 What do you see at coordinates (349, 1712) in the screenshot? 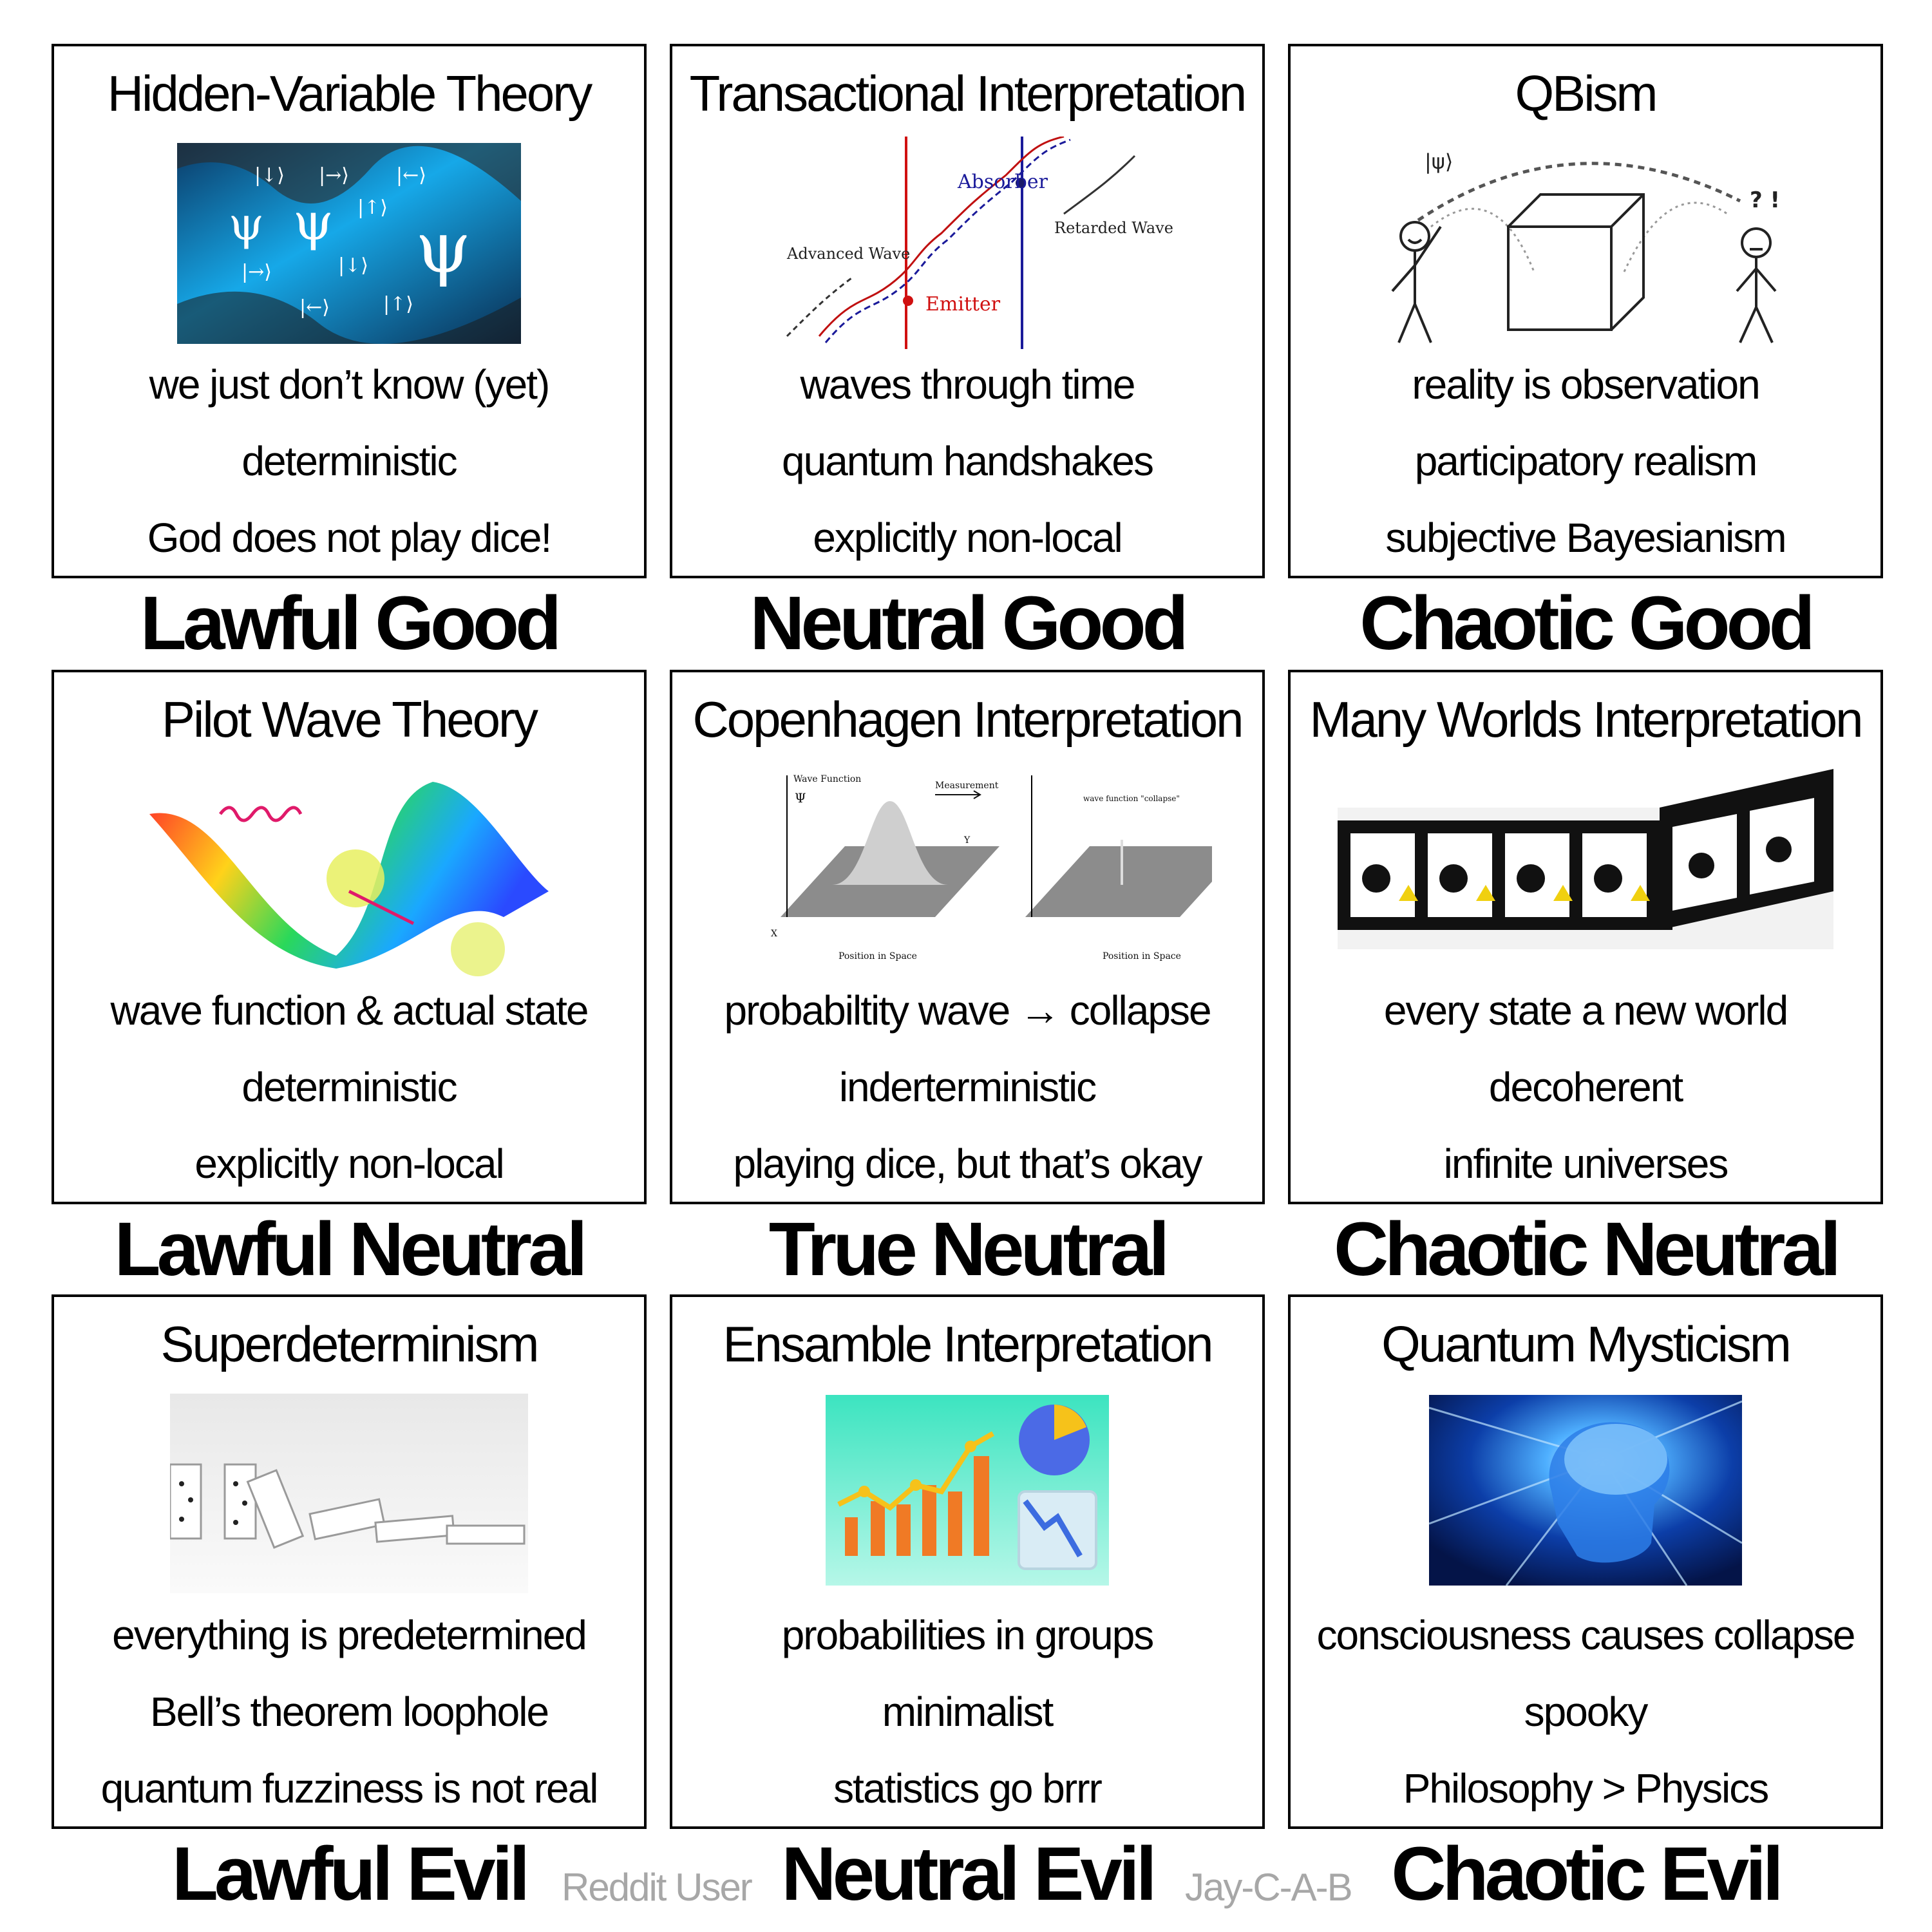
I see `cell-line: Bell’s theorem loophole` at bounding box center [349, 1712].